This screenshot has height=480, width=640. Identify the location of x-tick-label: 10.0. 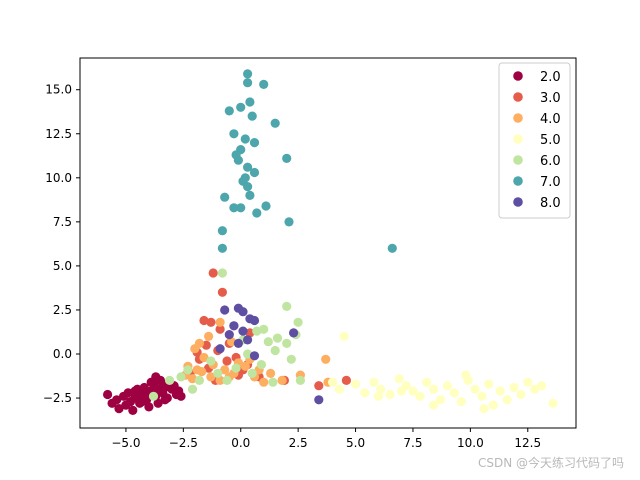
(470, 443).